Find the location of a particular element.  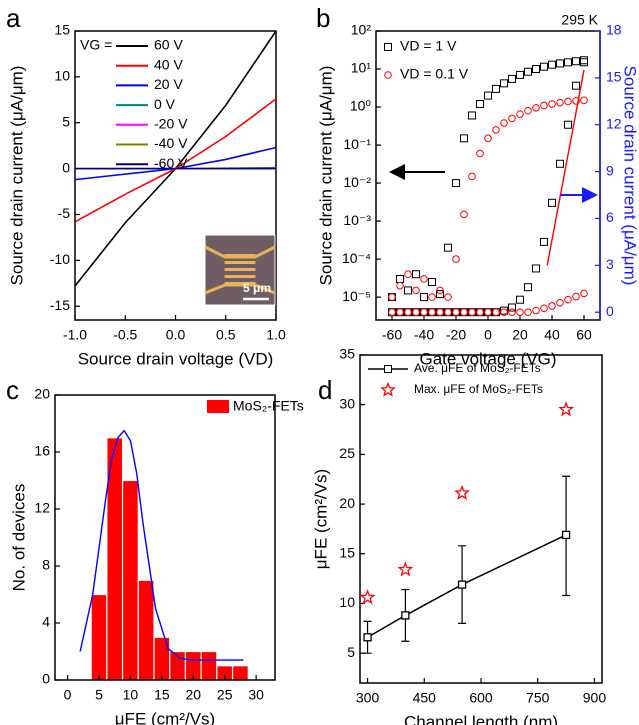

y-tick-label: 10 is located at coordinates (62, 76).